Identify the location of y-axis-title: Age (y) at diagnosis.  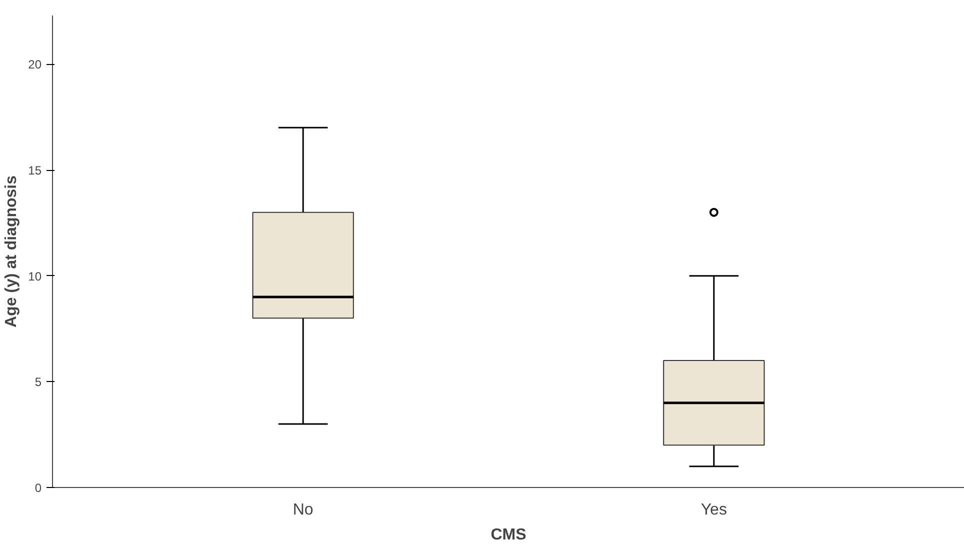
(11, 251).